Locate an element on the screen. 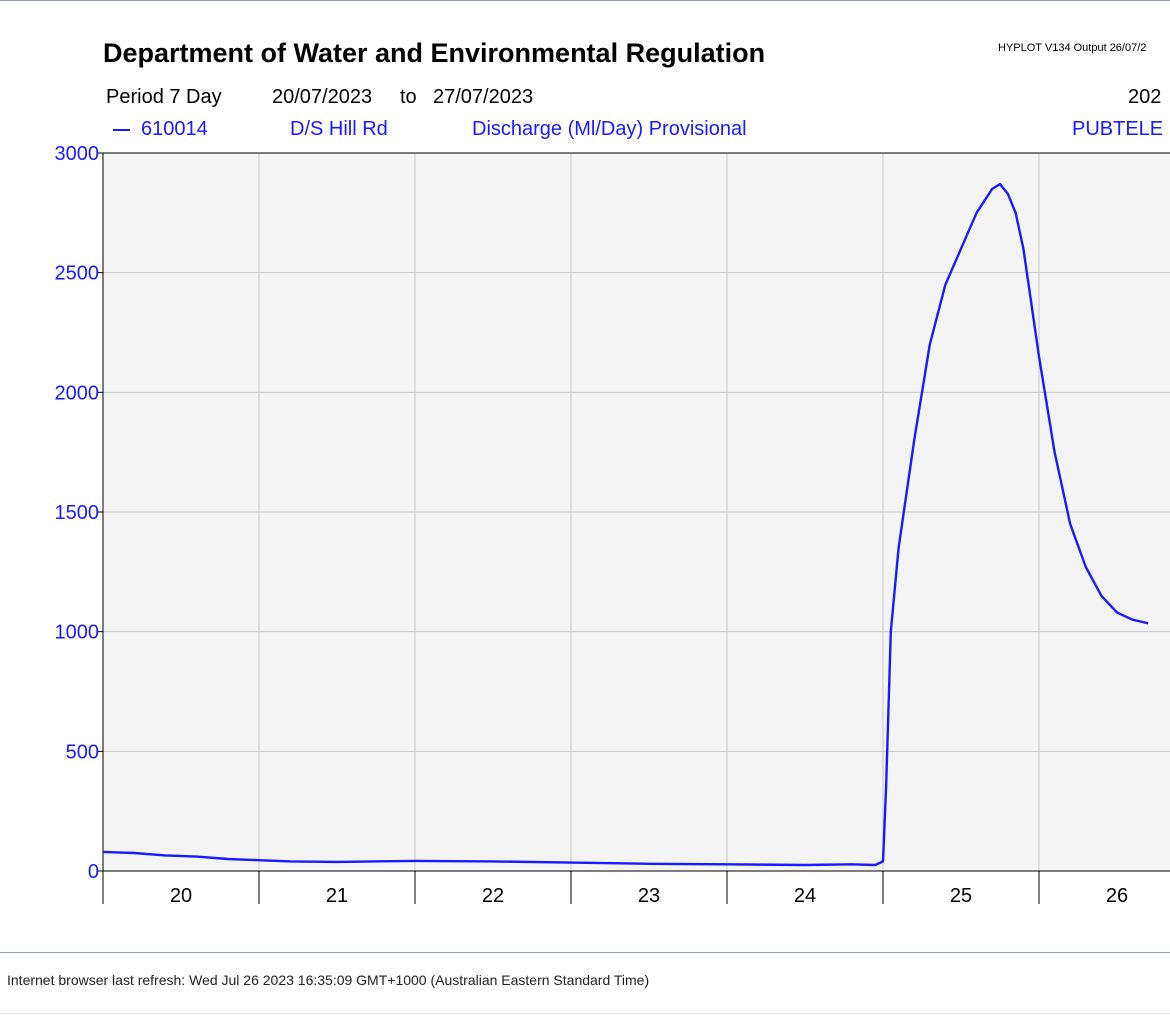 The image size is (1170, 1016). x-tick-label: 24 is located at coordinates (805, 896).